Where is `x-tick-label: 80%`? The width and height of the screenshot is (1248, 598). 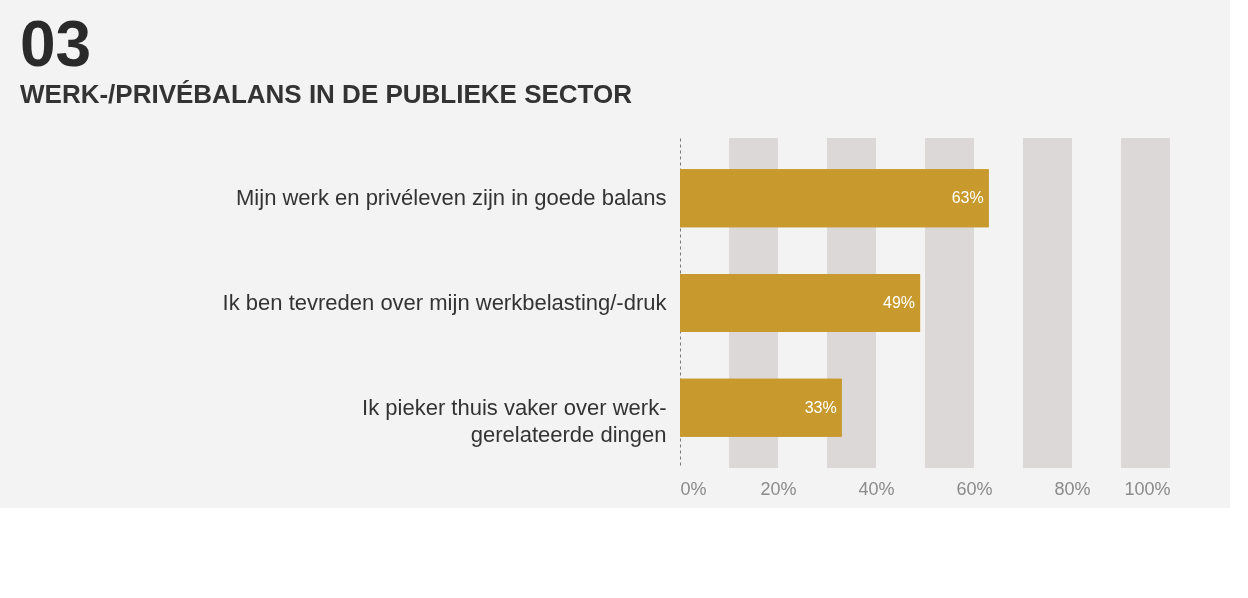
x-tick-label: 80% is located at coordinates (1072, 488).